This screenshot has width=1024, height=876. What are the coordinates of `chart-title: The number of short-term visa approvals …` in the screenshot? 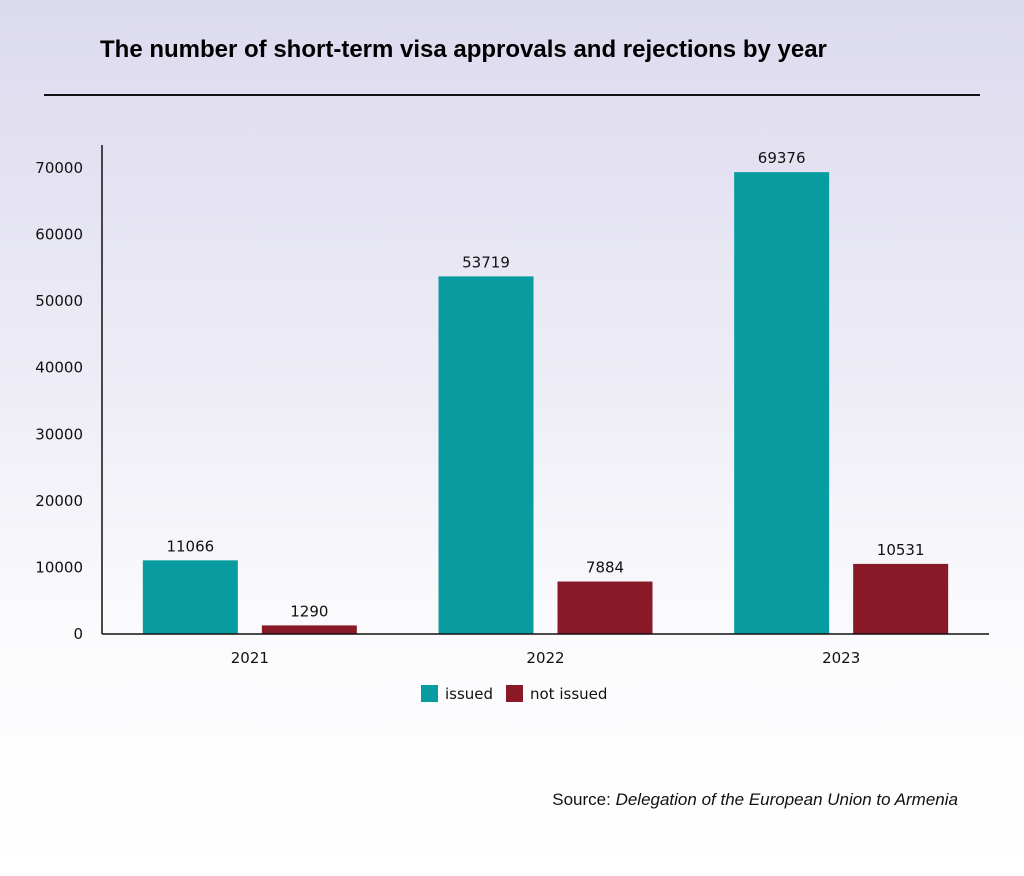 It's located at (463, 49).